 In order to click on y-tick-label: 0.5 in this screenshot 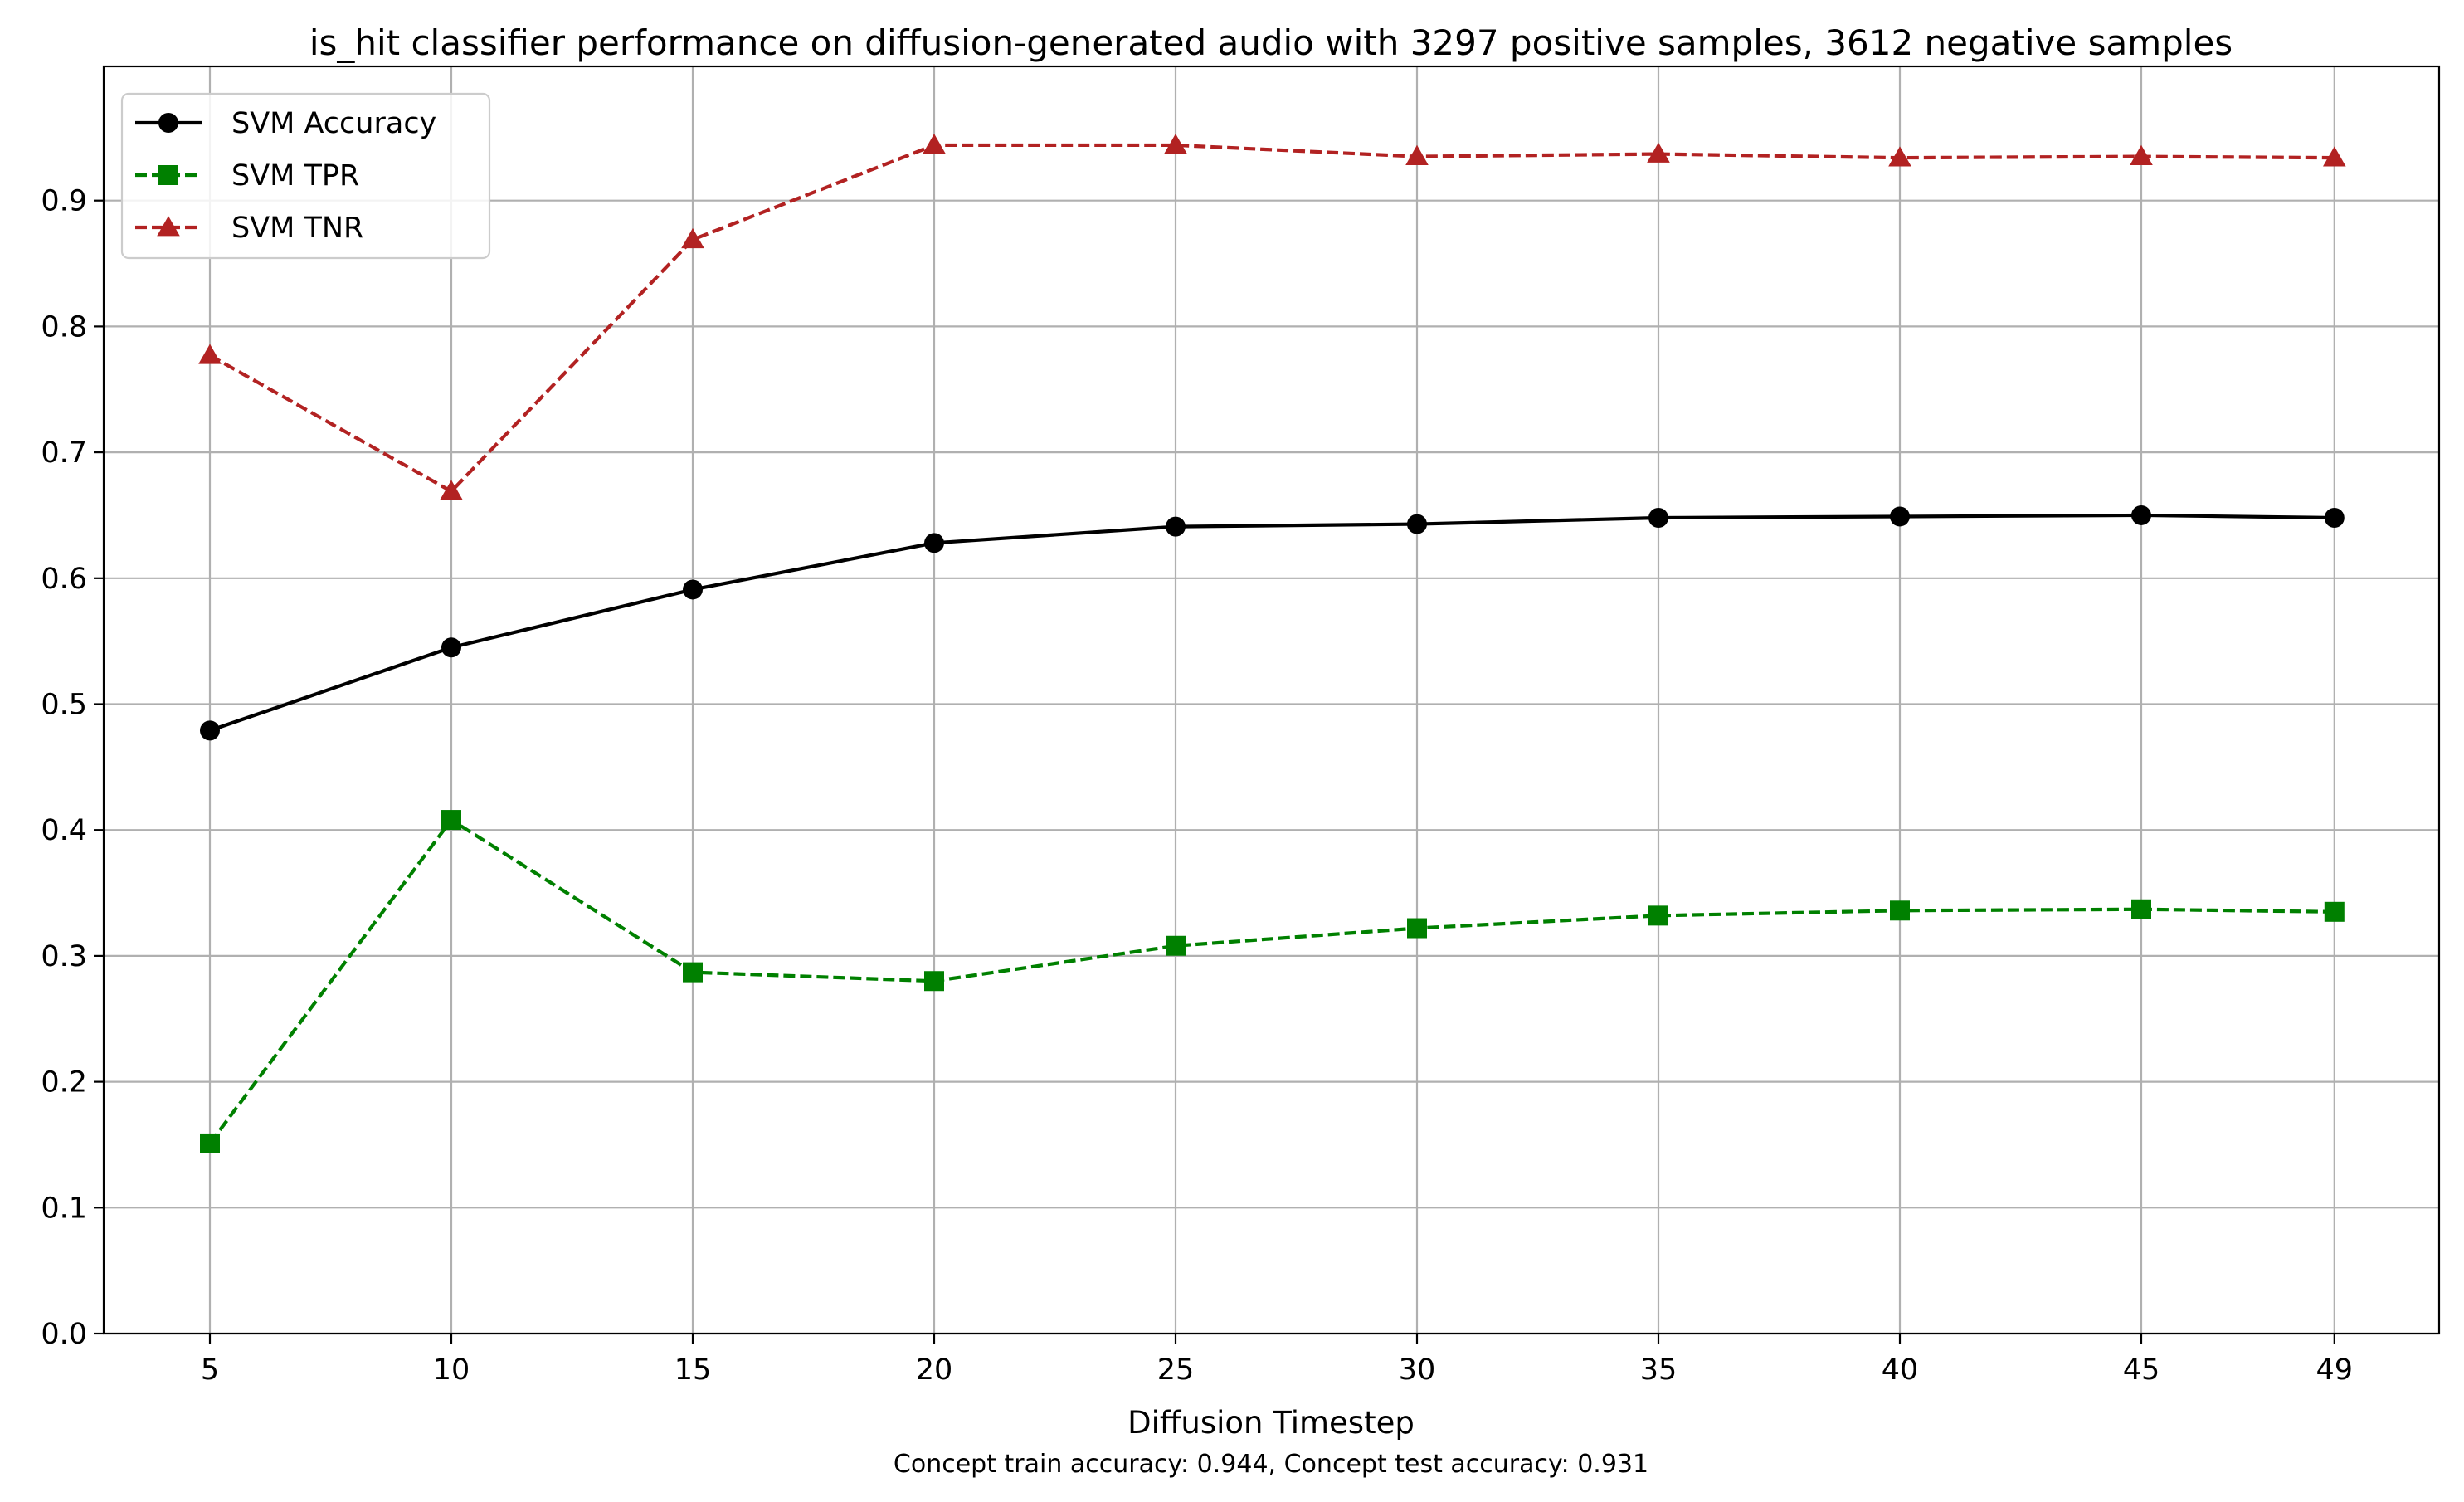, I will do `click(64, 705)`.